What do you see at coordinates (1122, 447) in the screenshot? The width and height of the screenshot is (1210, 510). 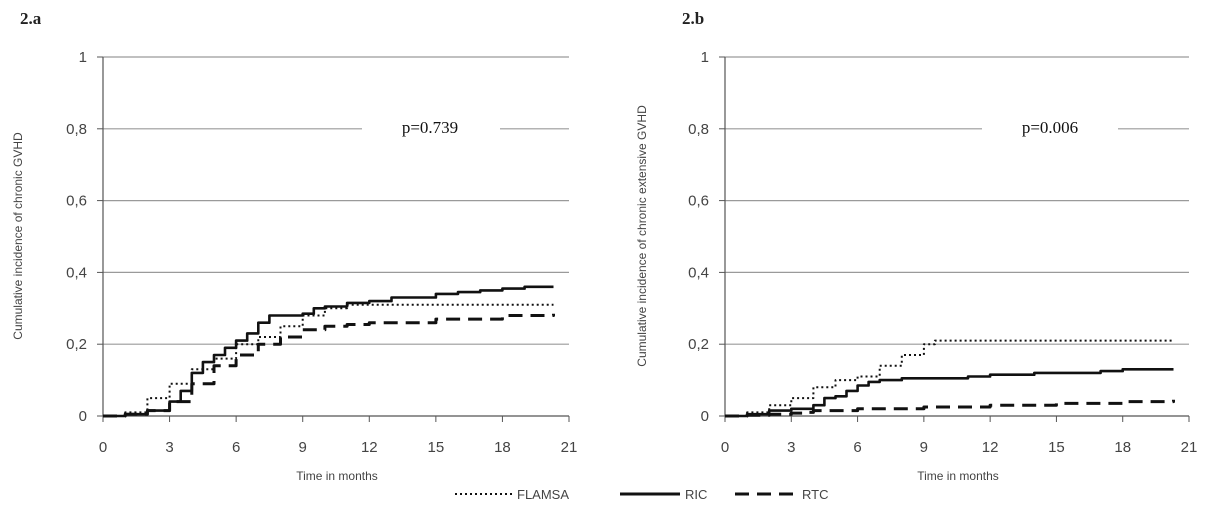 I see `x-tick-label-b-6: 18` at bounding box center [1122, 447].